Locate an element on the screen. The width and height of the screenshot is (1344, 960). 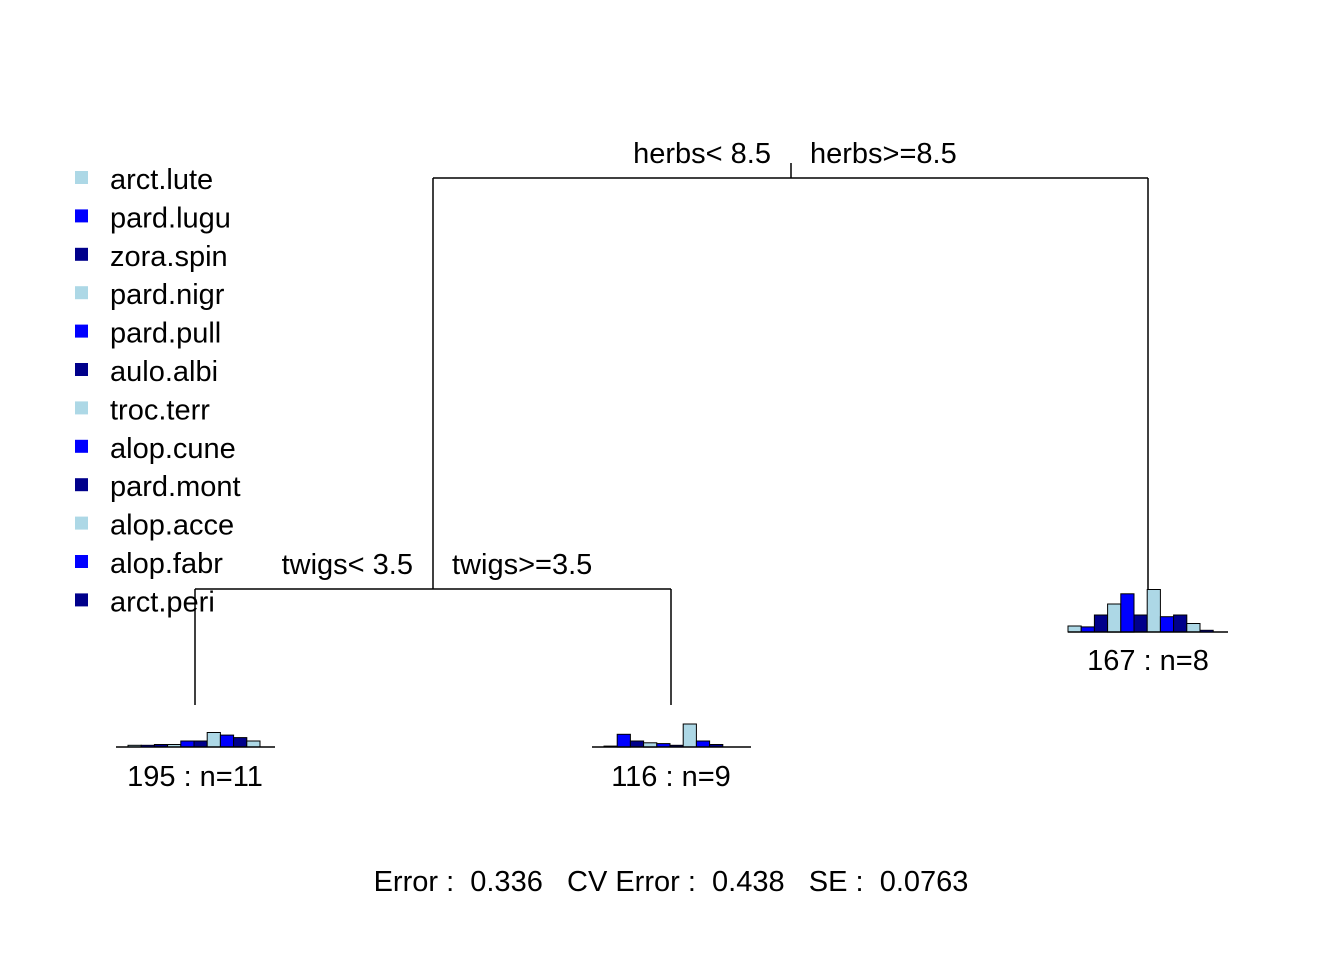
leaf-1-histogram is located at coordinates (194, 740).